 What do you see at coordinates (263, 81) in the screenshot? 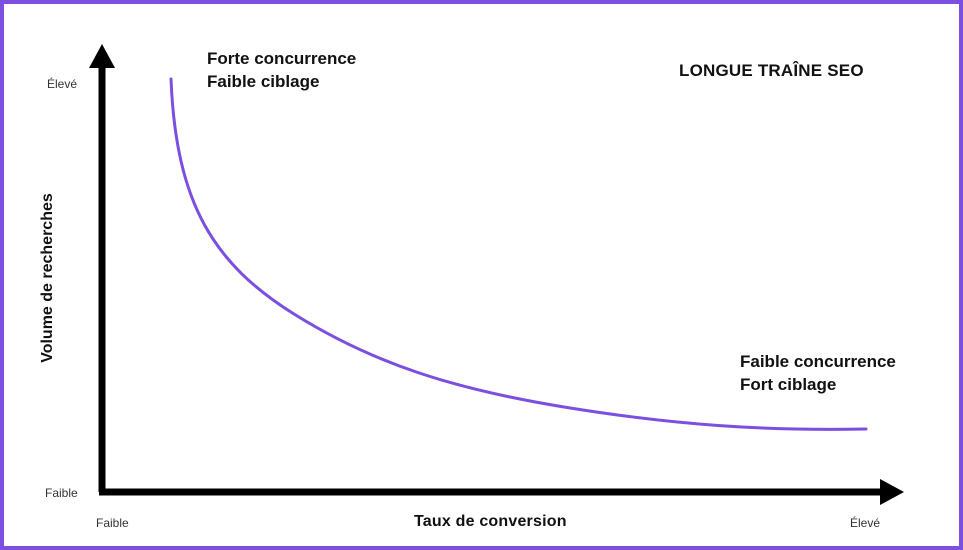
I see `annotation-top-left-line2: Faible ciblage` at bounding box center [263, 81].